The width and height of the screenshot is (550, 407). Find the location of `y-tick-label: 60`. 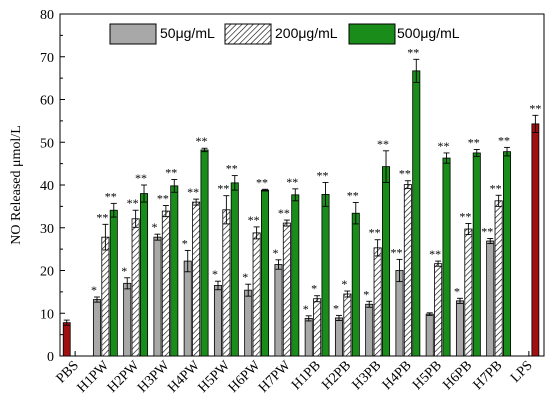

y-tick-label: 60 is located at coordinates (47, 101).